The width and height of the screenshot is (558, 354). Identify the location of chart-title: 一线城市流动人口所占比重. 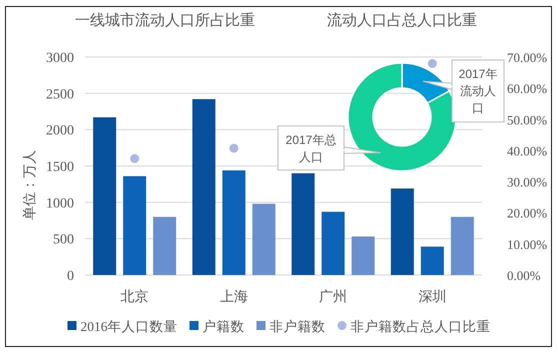
(165, 20).